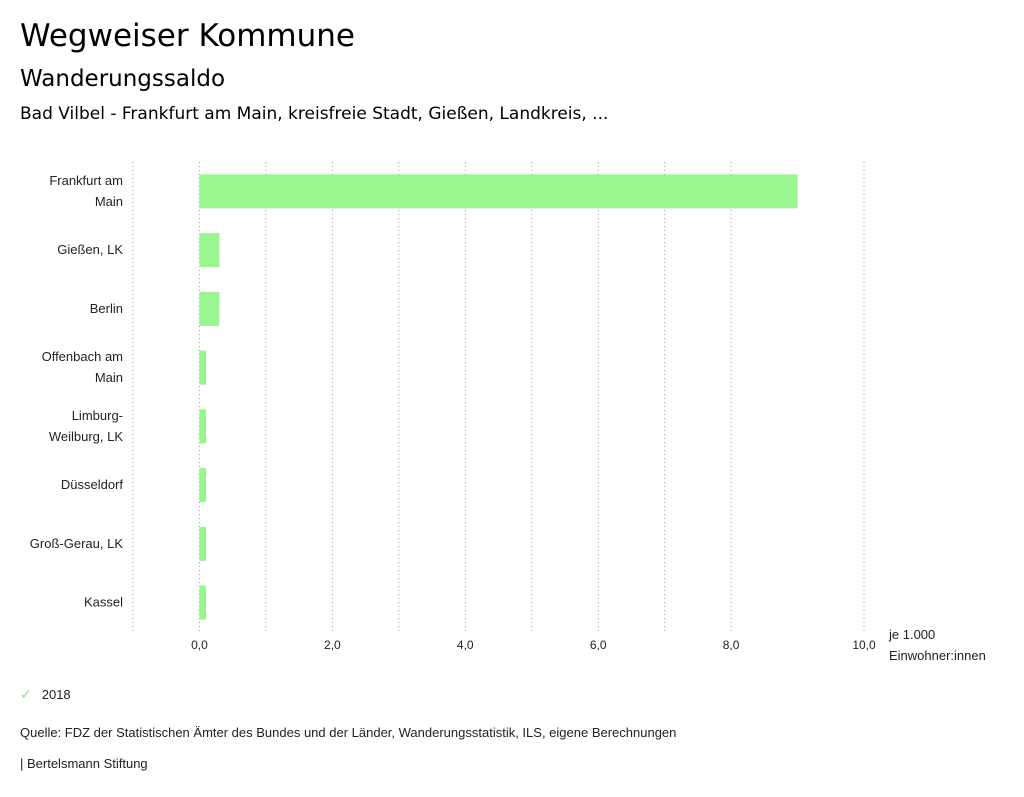 The image size is (1024, 797). Describe the element at coordinates (26, 694) in the screenshot. I see `check-icon: ✓` at that location.